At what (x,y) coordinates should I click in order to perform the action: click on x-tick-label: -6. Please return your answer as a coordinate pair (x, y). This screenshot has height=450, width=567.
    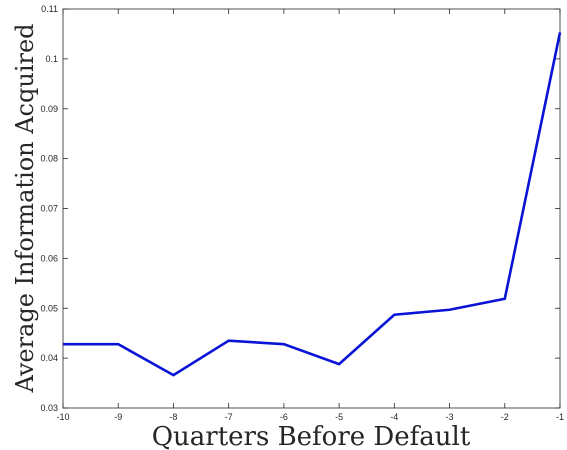
    Looking at the image, I should click on (284, 417).